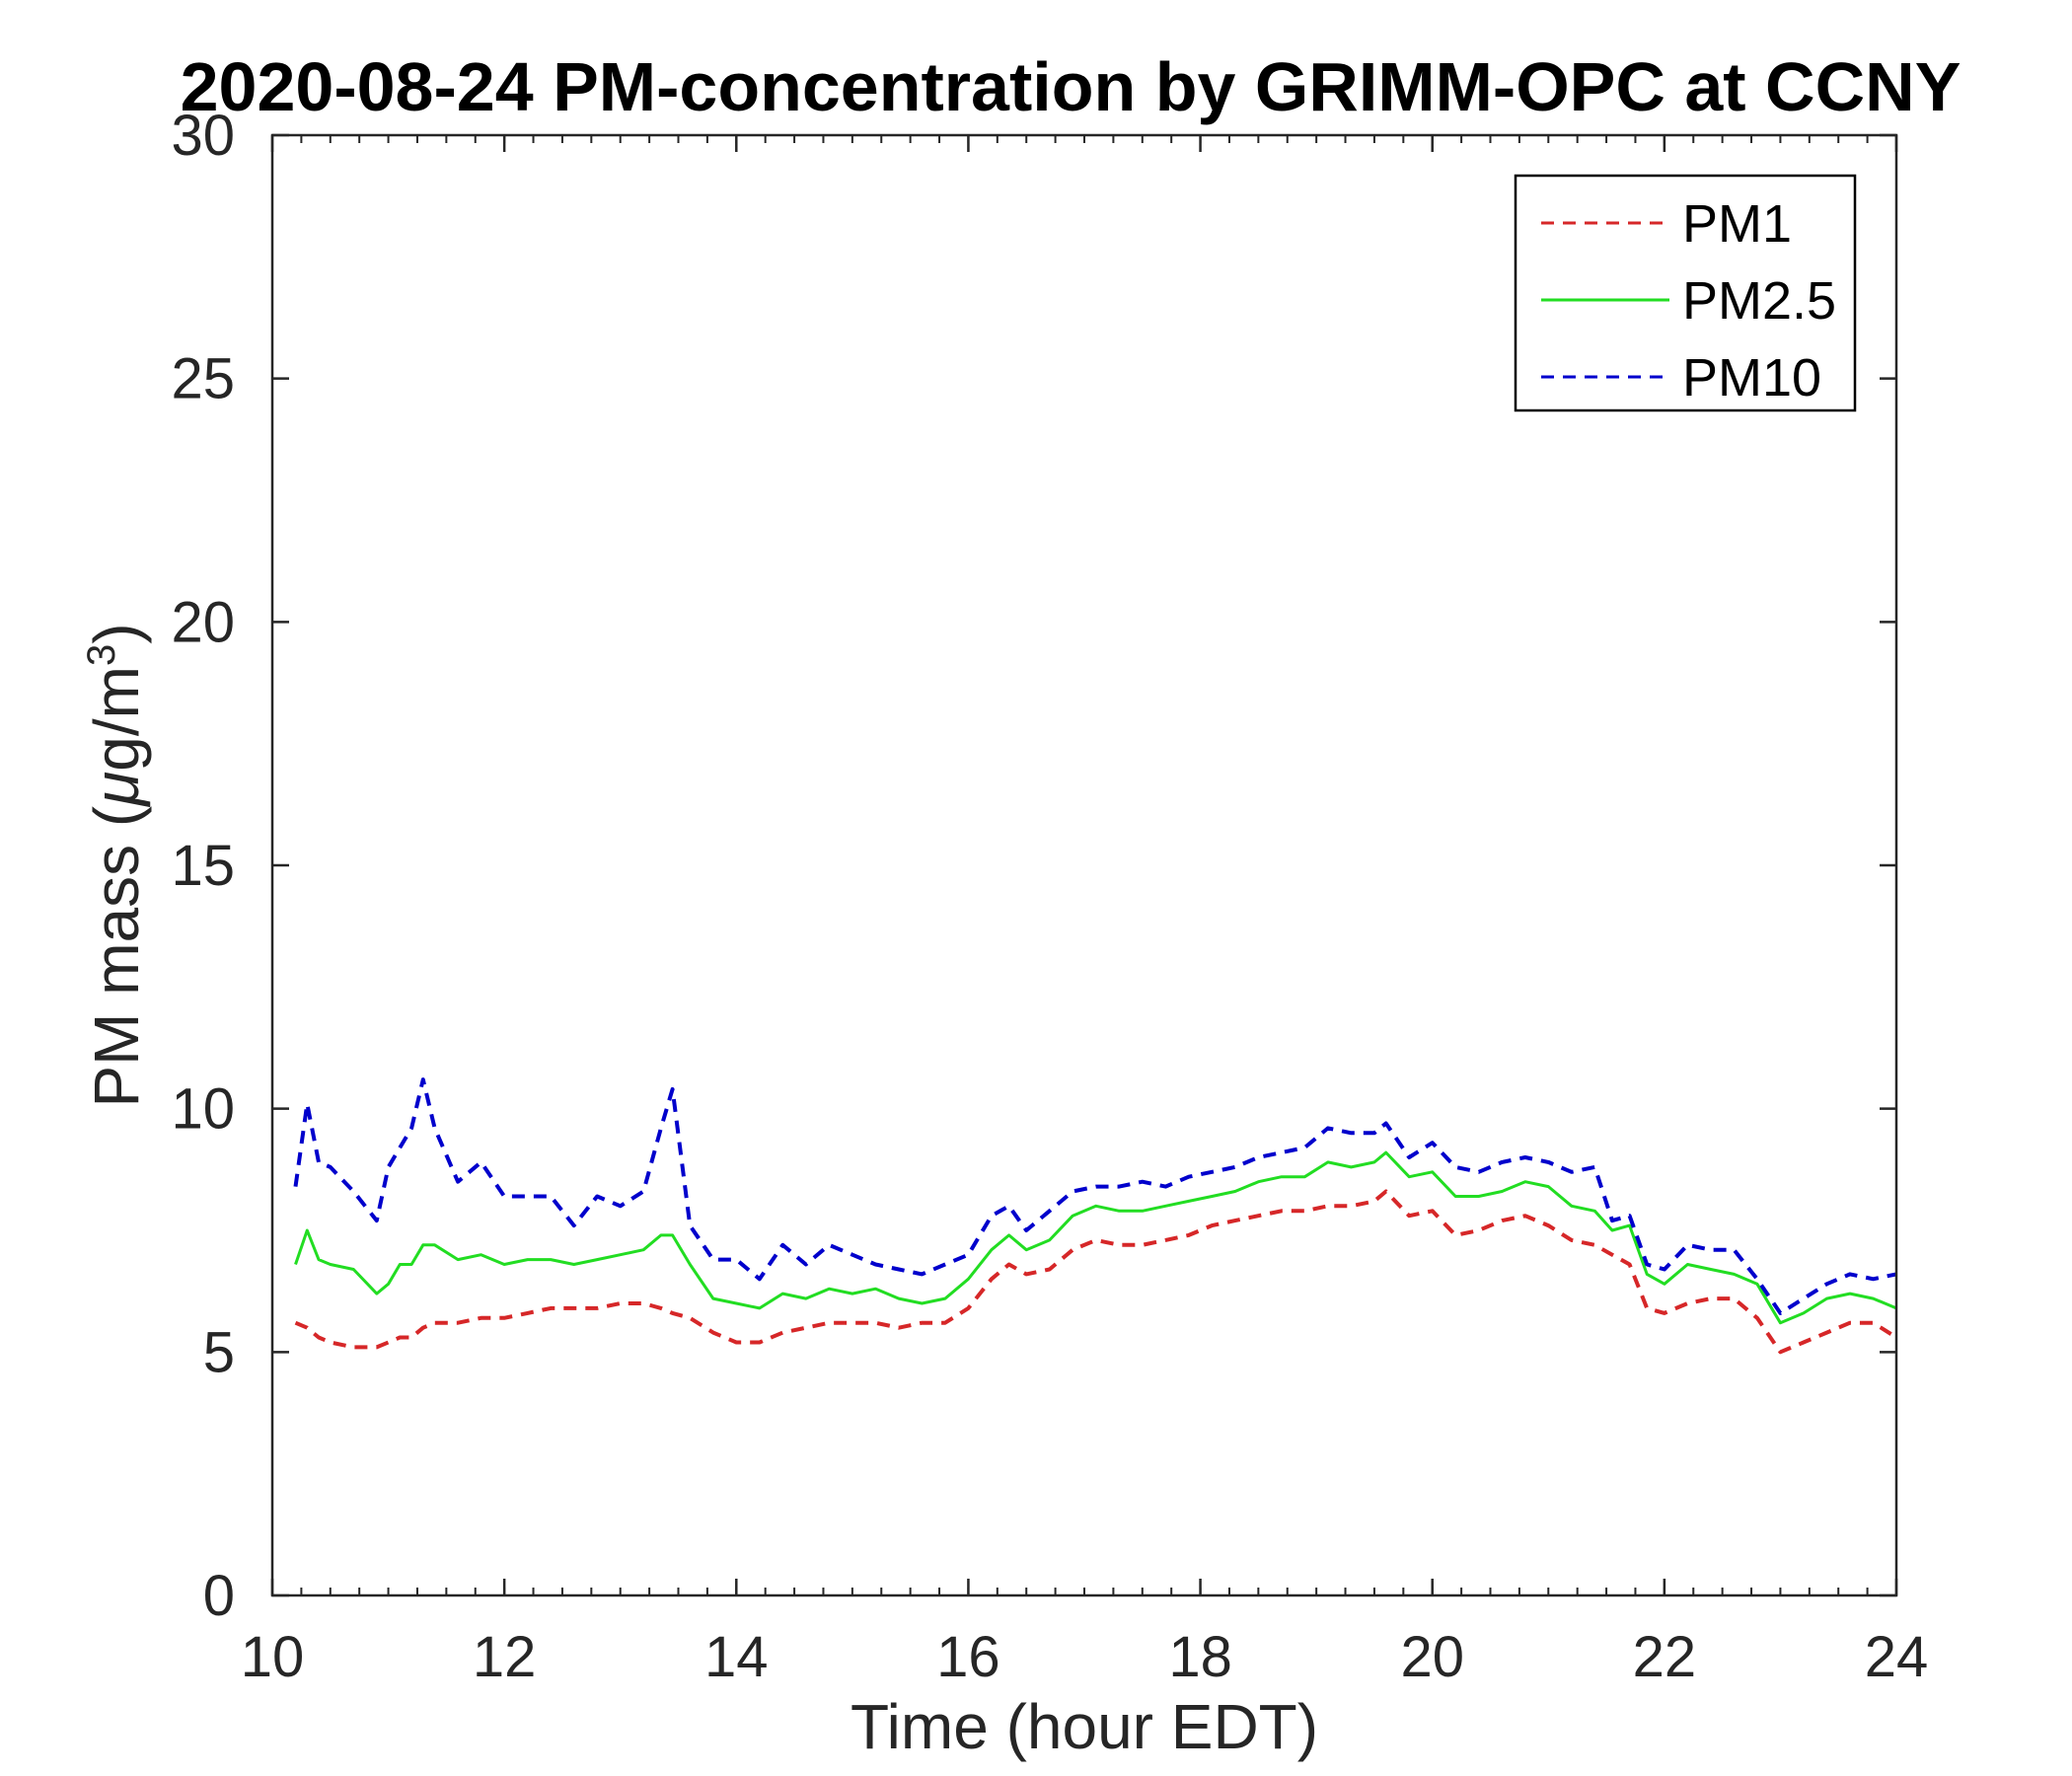 The height and width of the screenshot is (1776, 2072). I want to click on y-tick-label: 25, so click(203, 379).